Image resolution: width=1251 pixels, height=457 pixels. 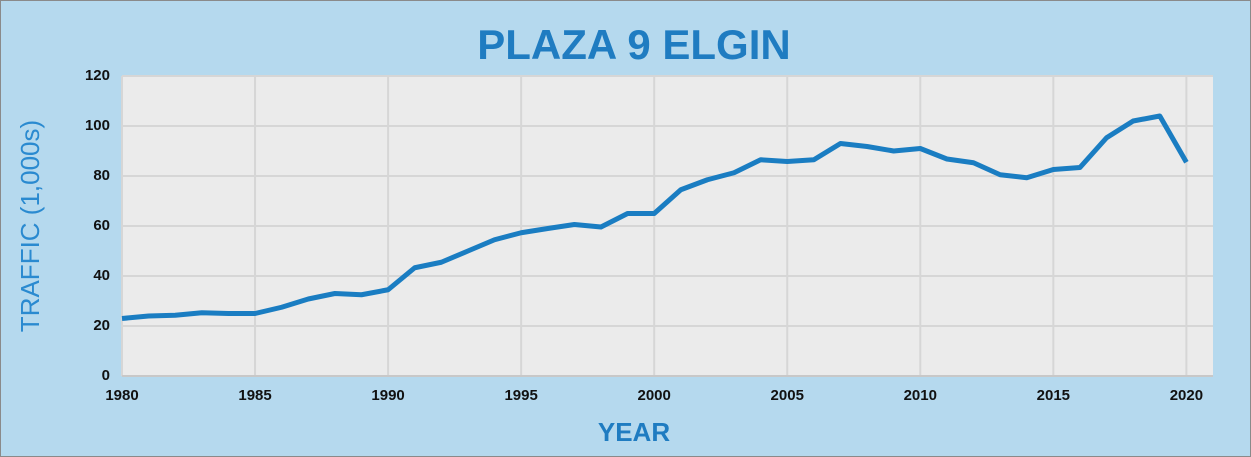 What do you see at coordinates (1053, 395) in the screenshot?
I see `x-tick-label: 2015` at bounding box center [1053, 395].